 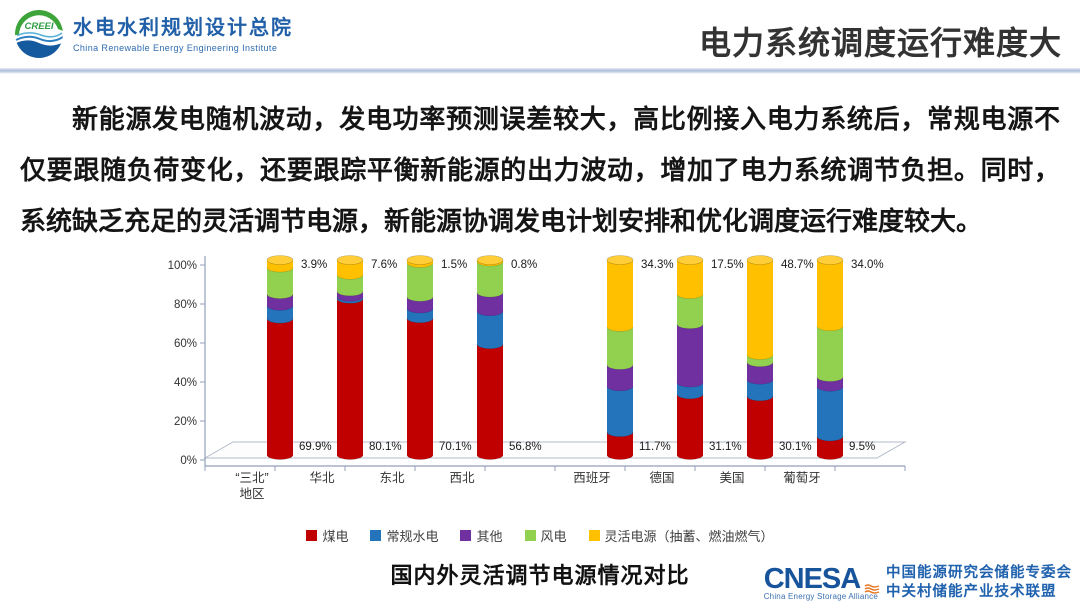 What do you see at coordinates (661, 477) in the screenshot?
I see `x-axis-category-label: 德国` at bounding box center [661, 477].